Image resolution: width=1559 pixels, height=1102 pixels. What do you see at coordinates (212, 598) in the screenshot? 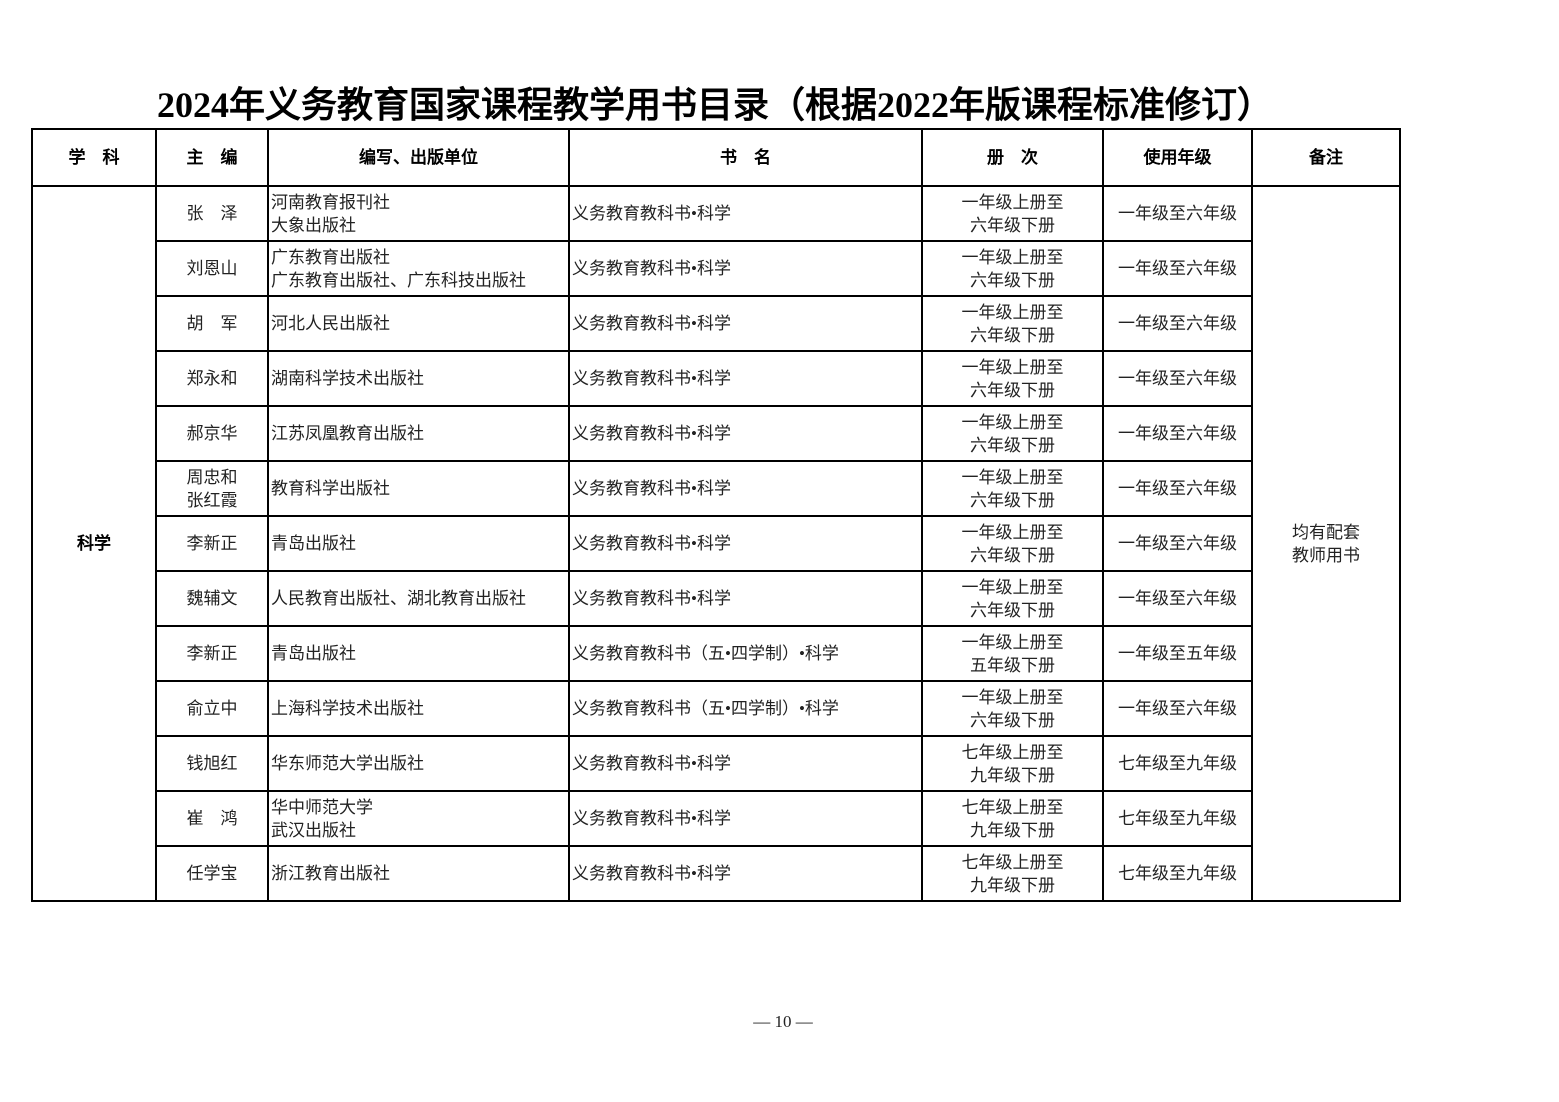
I see `editor-cell: 魏辅文` at bounding box center [212, 598].